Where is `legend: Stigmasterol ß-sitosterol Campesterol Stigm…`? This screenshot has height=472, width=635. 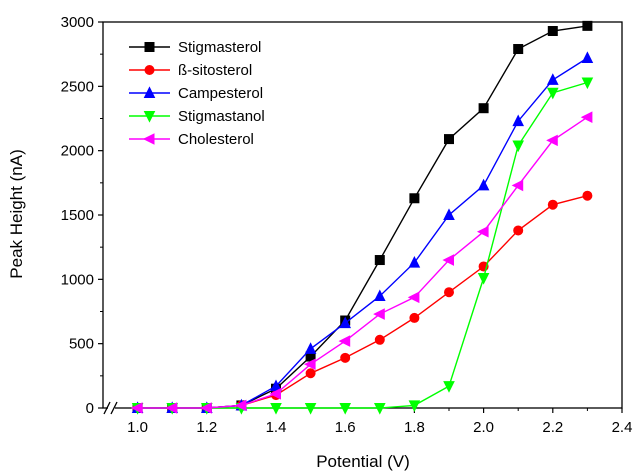 legend: Stigmasterol ß-sitosterol Campesterol Stigm… is located at coordinates (197, 93).